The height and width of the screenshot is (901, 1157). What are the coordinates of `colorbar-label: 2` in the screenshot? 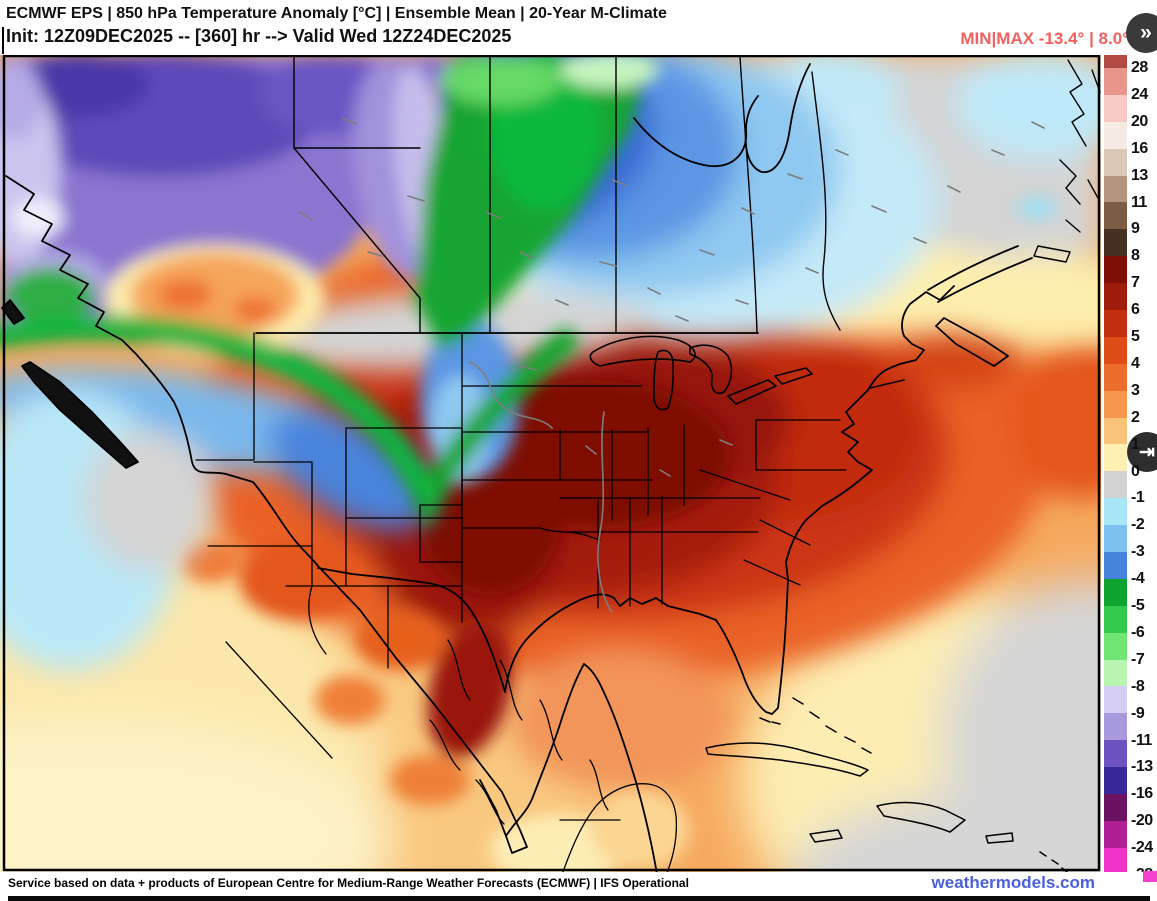 It's located at (1135, 417).